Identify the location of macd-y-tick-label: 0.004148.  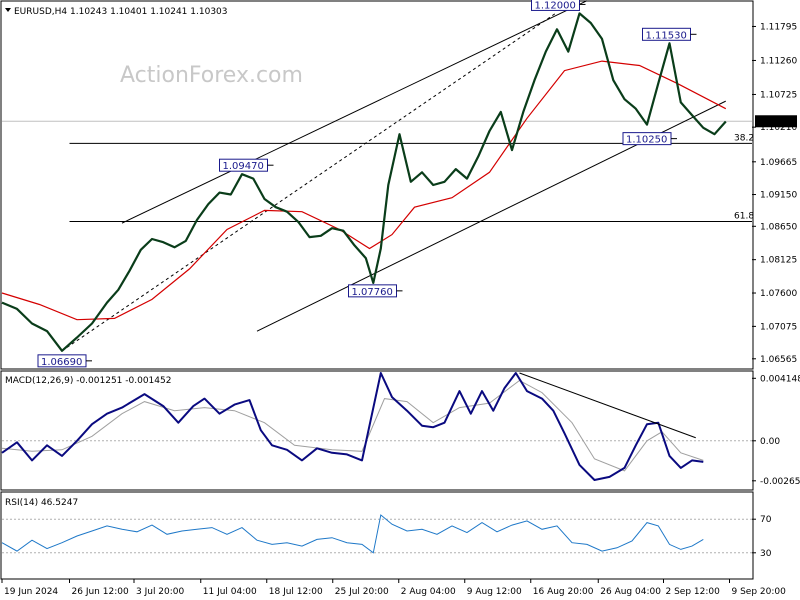
(780, 379).